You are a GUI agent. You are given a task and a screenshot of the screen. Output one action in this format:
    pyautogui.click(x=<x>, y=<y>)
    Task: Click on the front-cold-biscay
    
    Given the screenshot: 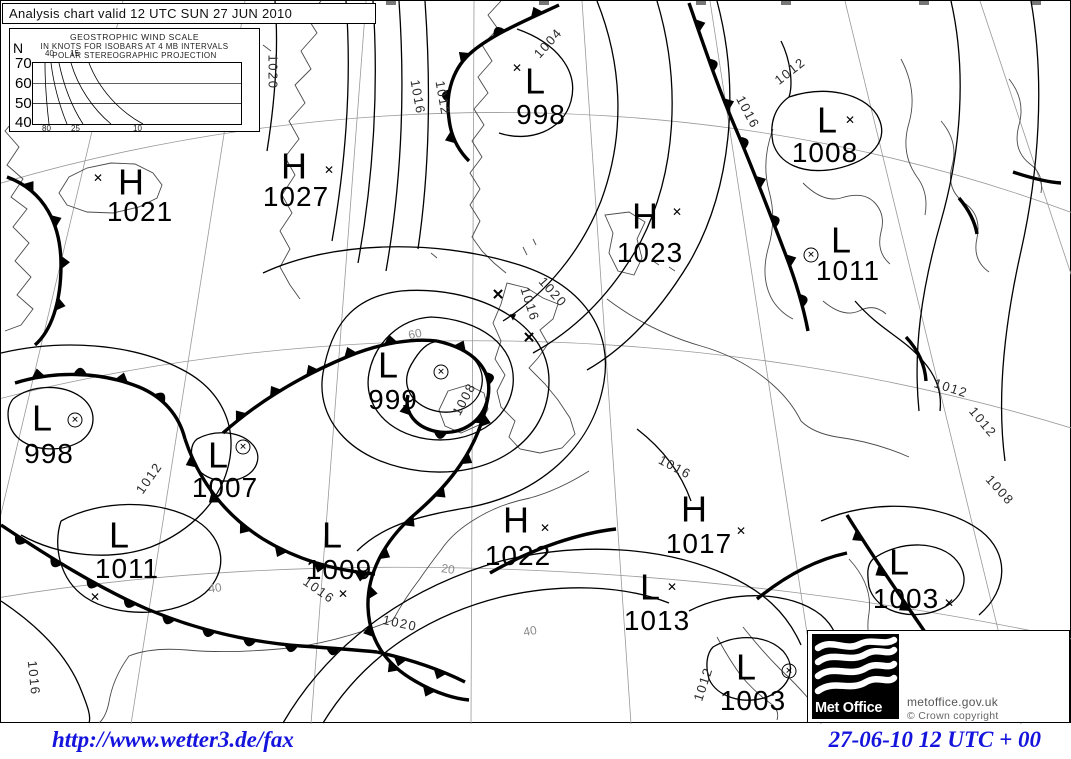 What is the action you would take?
    pyautogui.click(x=421, y=667)
    